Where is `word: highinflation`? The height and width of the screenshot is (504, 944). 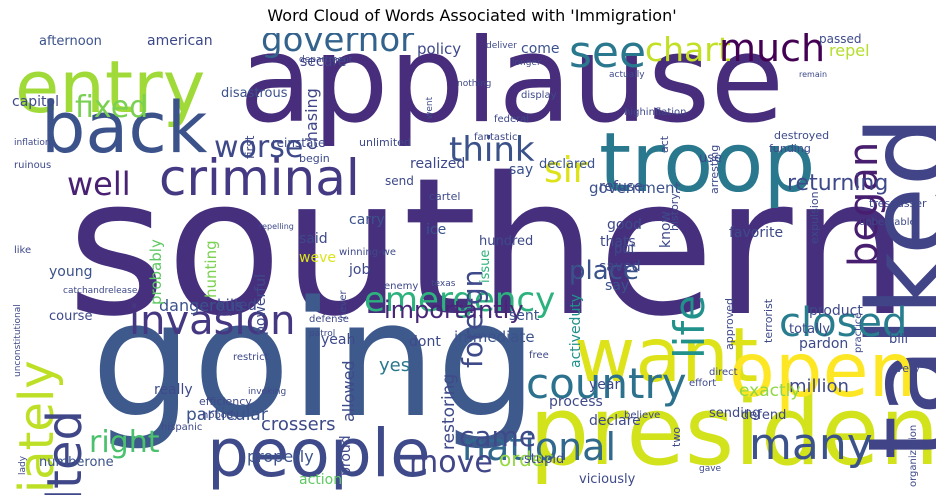 word: highinflation is located at coordinates (655, 112).